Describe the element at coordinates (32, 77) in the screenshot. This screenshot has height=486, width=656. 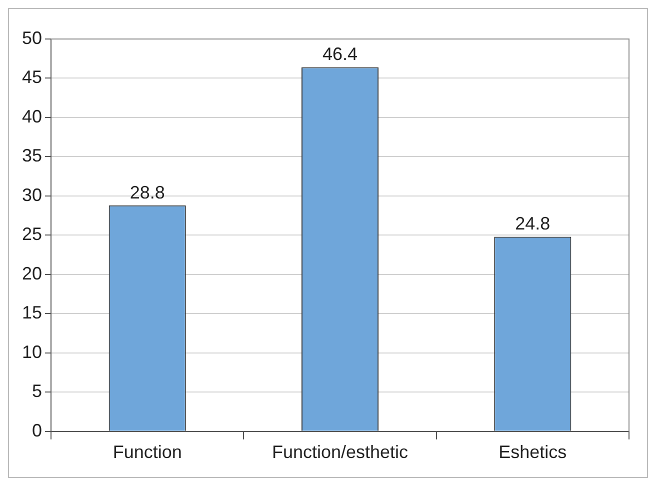
I see `y-tick-label: 45` at that location.